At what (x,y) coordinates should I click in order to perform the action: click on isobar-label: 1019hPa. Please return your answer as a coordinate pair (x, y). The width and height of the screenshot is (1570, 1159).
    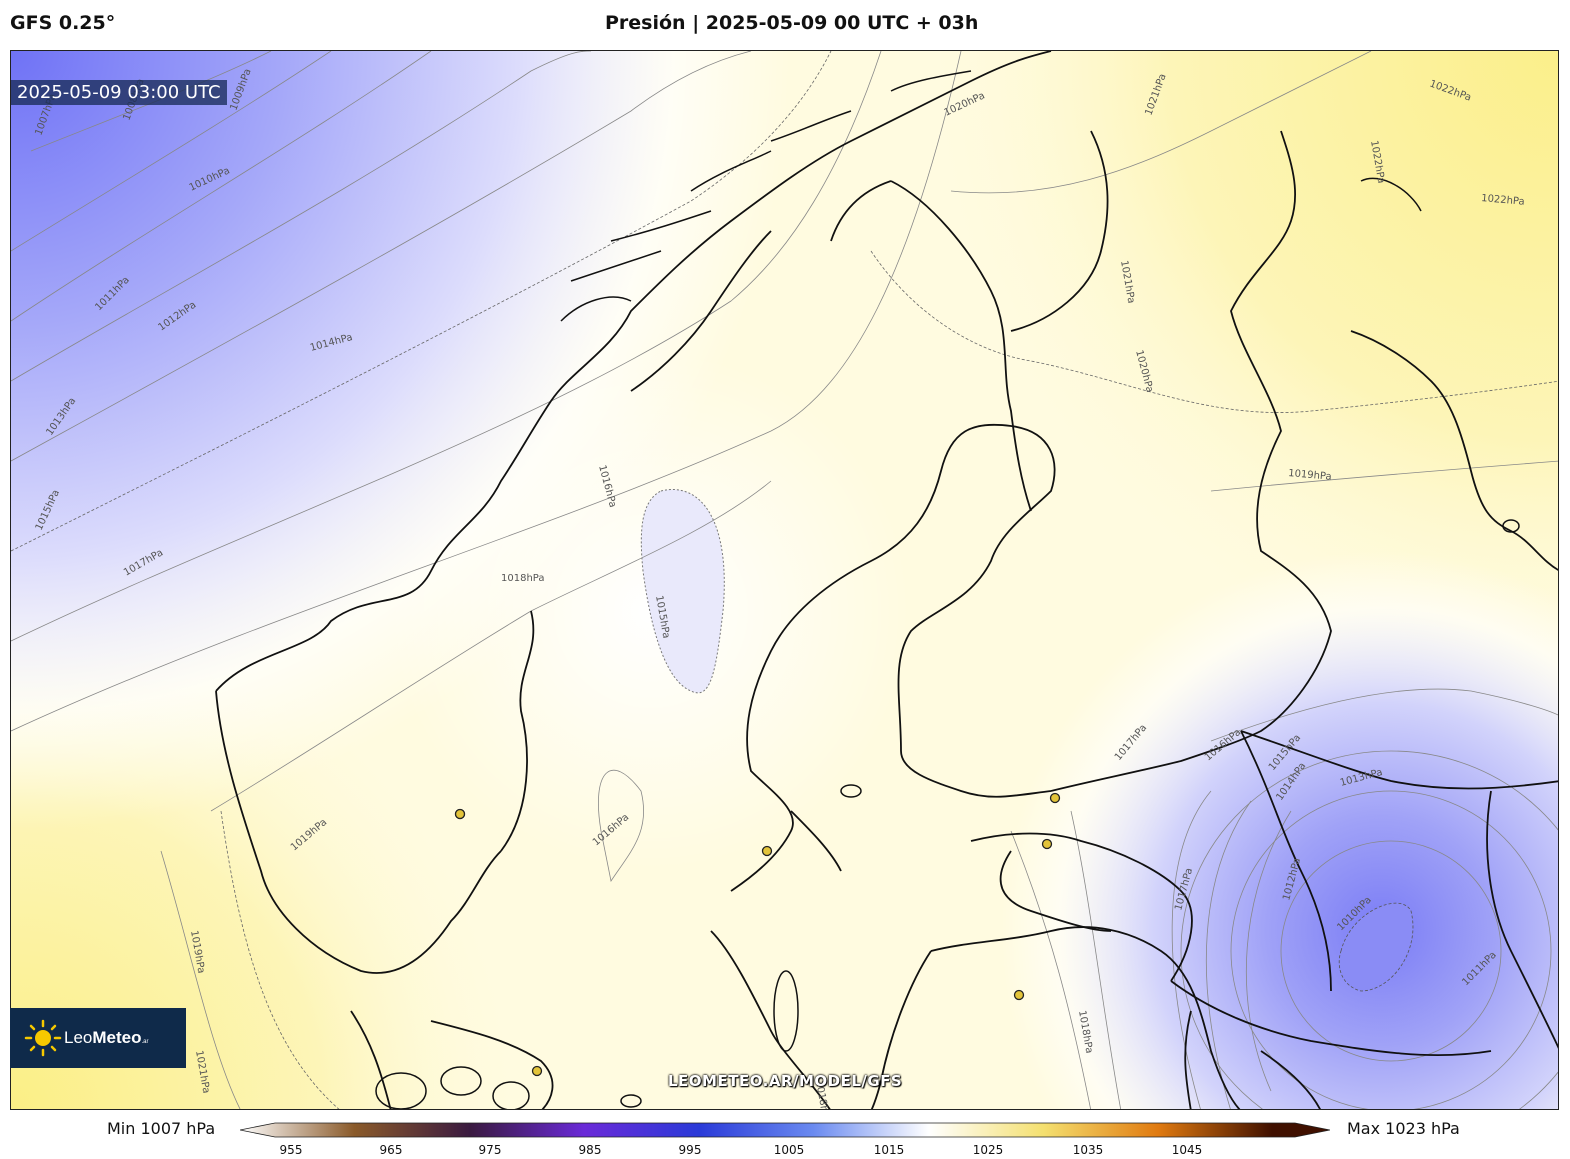
    Looking at the image, I should click on (1310, 475).